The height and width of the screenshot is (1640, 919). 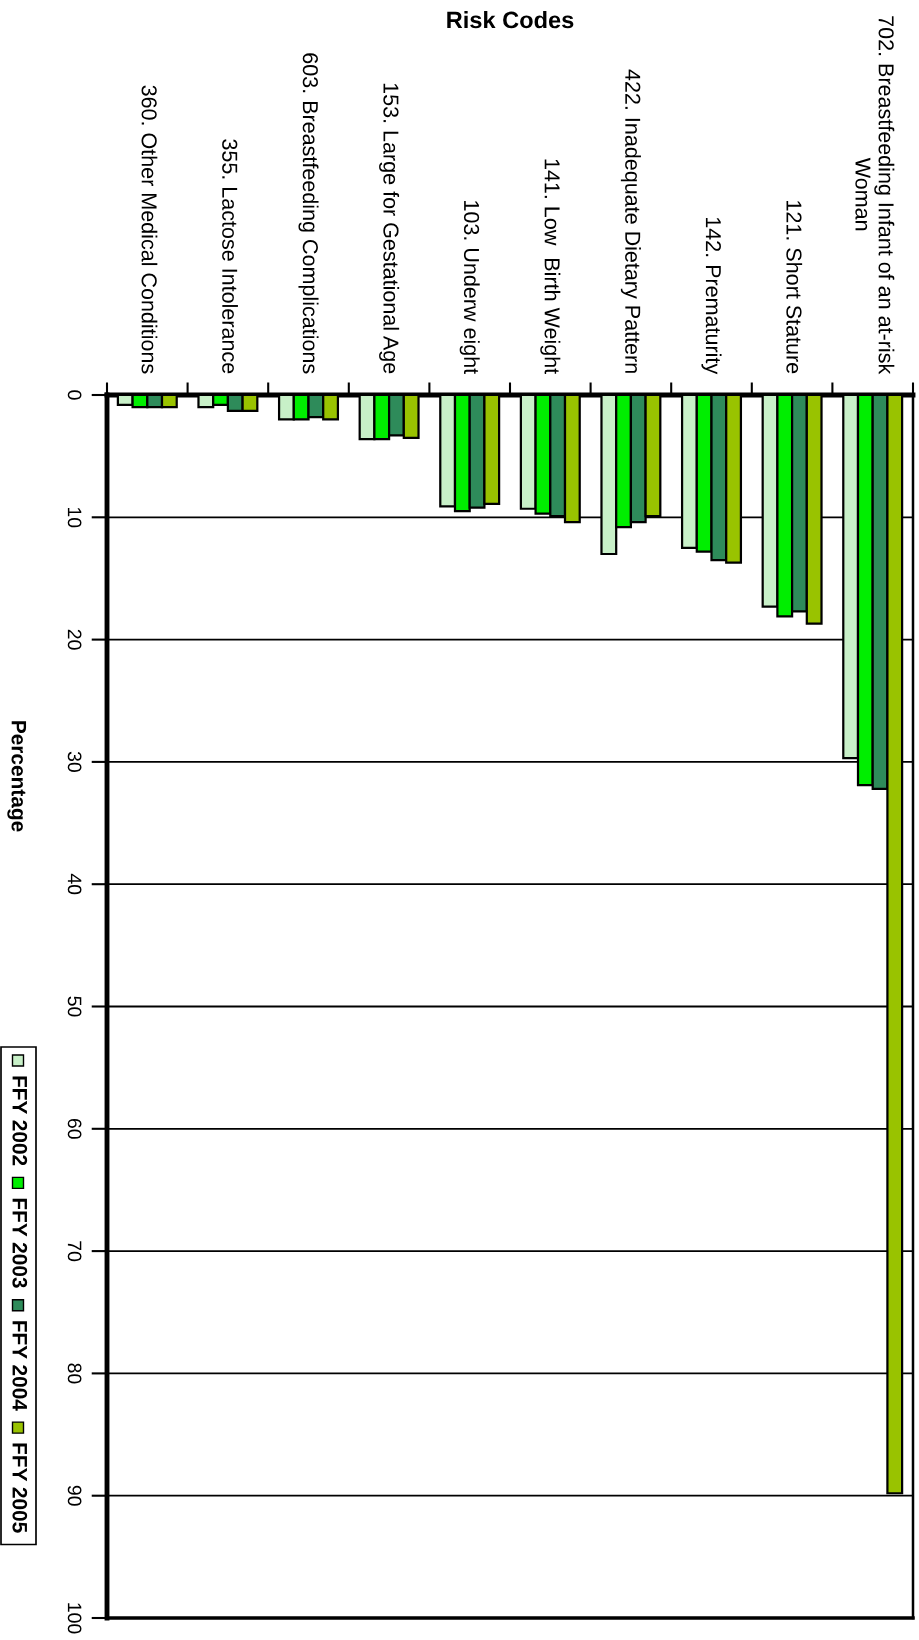 I want to click on x-tick-label: 153. Large for Gestational Age, so click(x=389, y=228).